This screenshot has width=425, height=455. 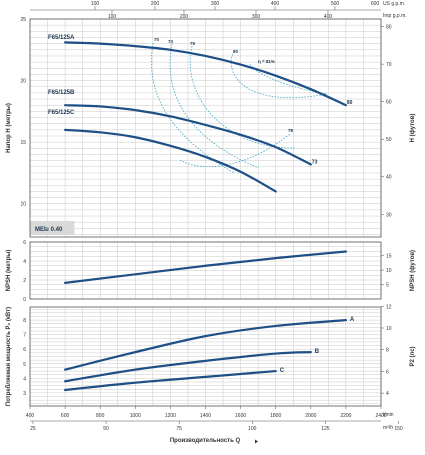 I want to click on y-axis-title-npsh-right: NPSH (футов), so click(x=412, y=270).